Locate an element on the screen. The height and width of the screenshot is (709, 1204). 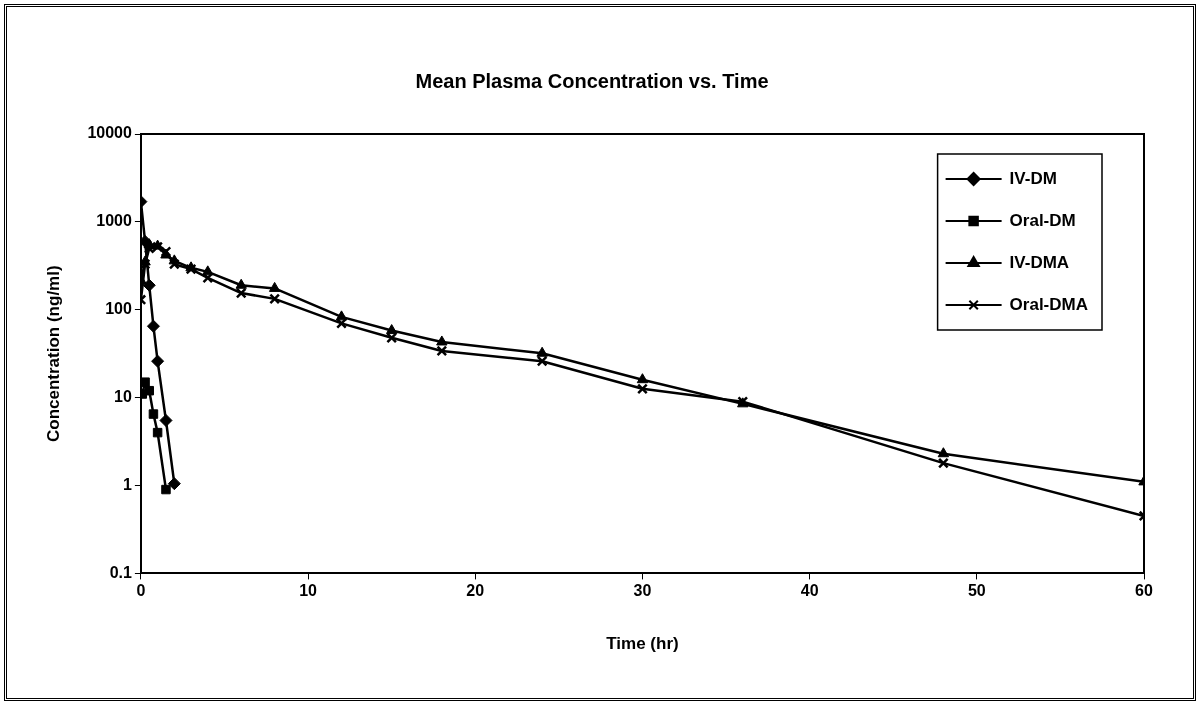
y-tick-label: 10 is located at coordinates (123, 397).